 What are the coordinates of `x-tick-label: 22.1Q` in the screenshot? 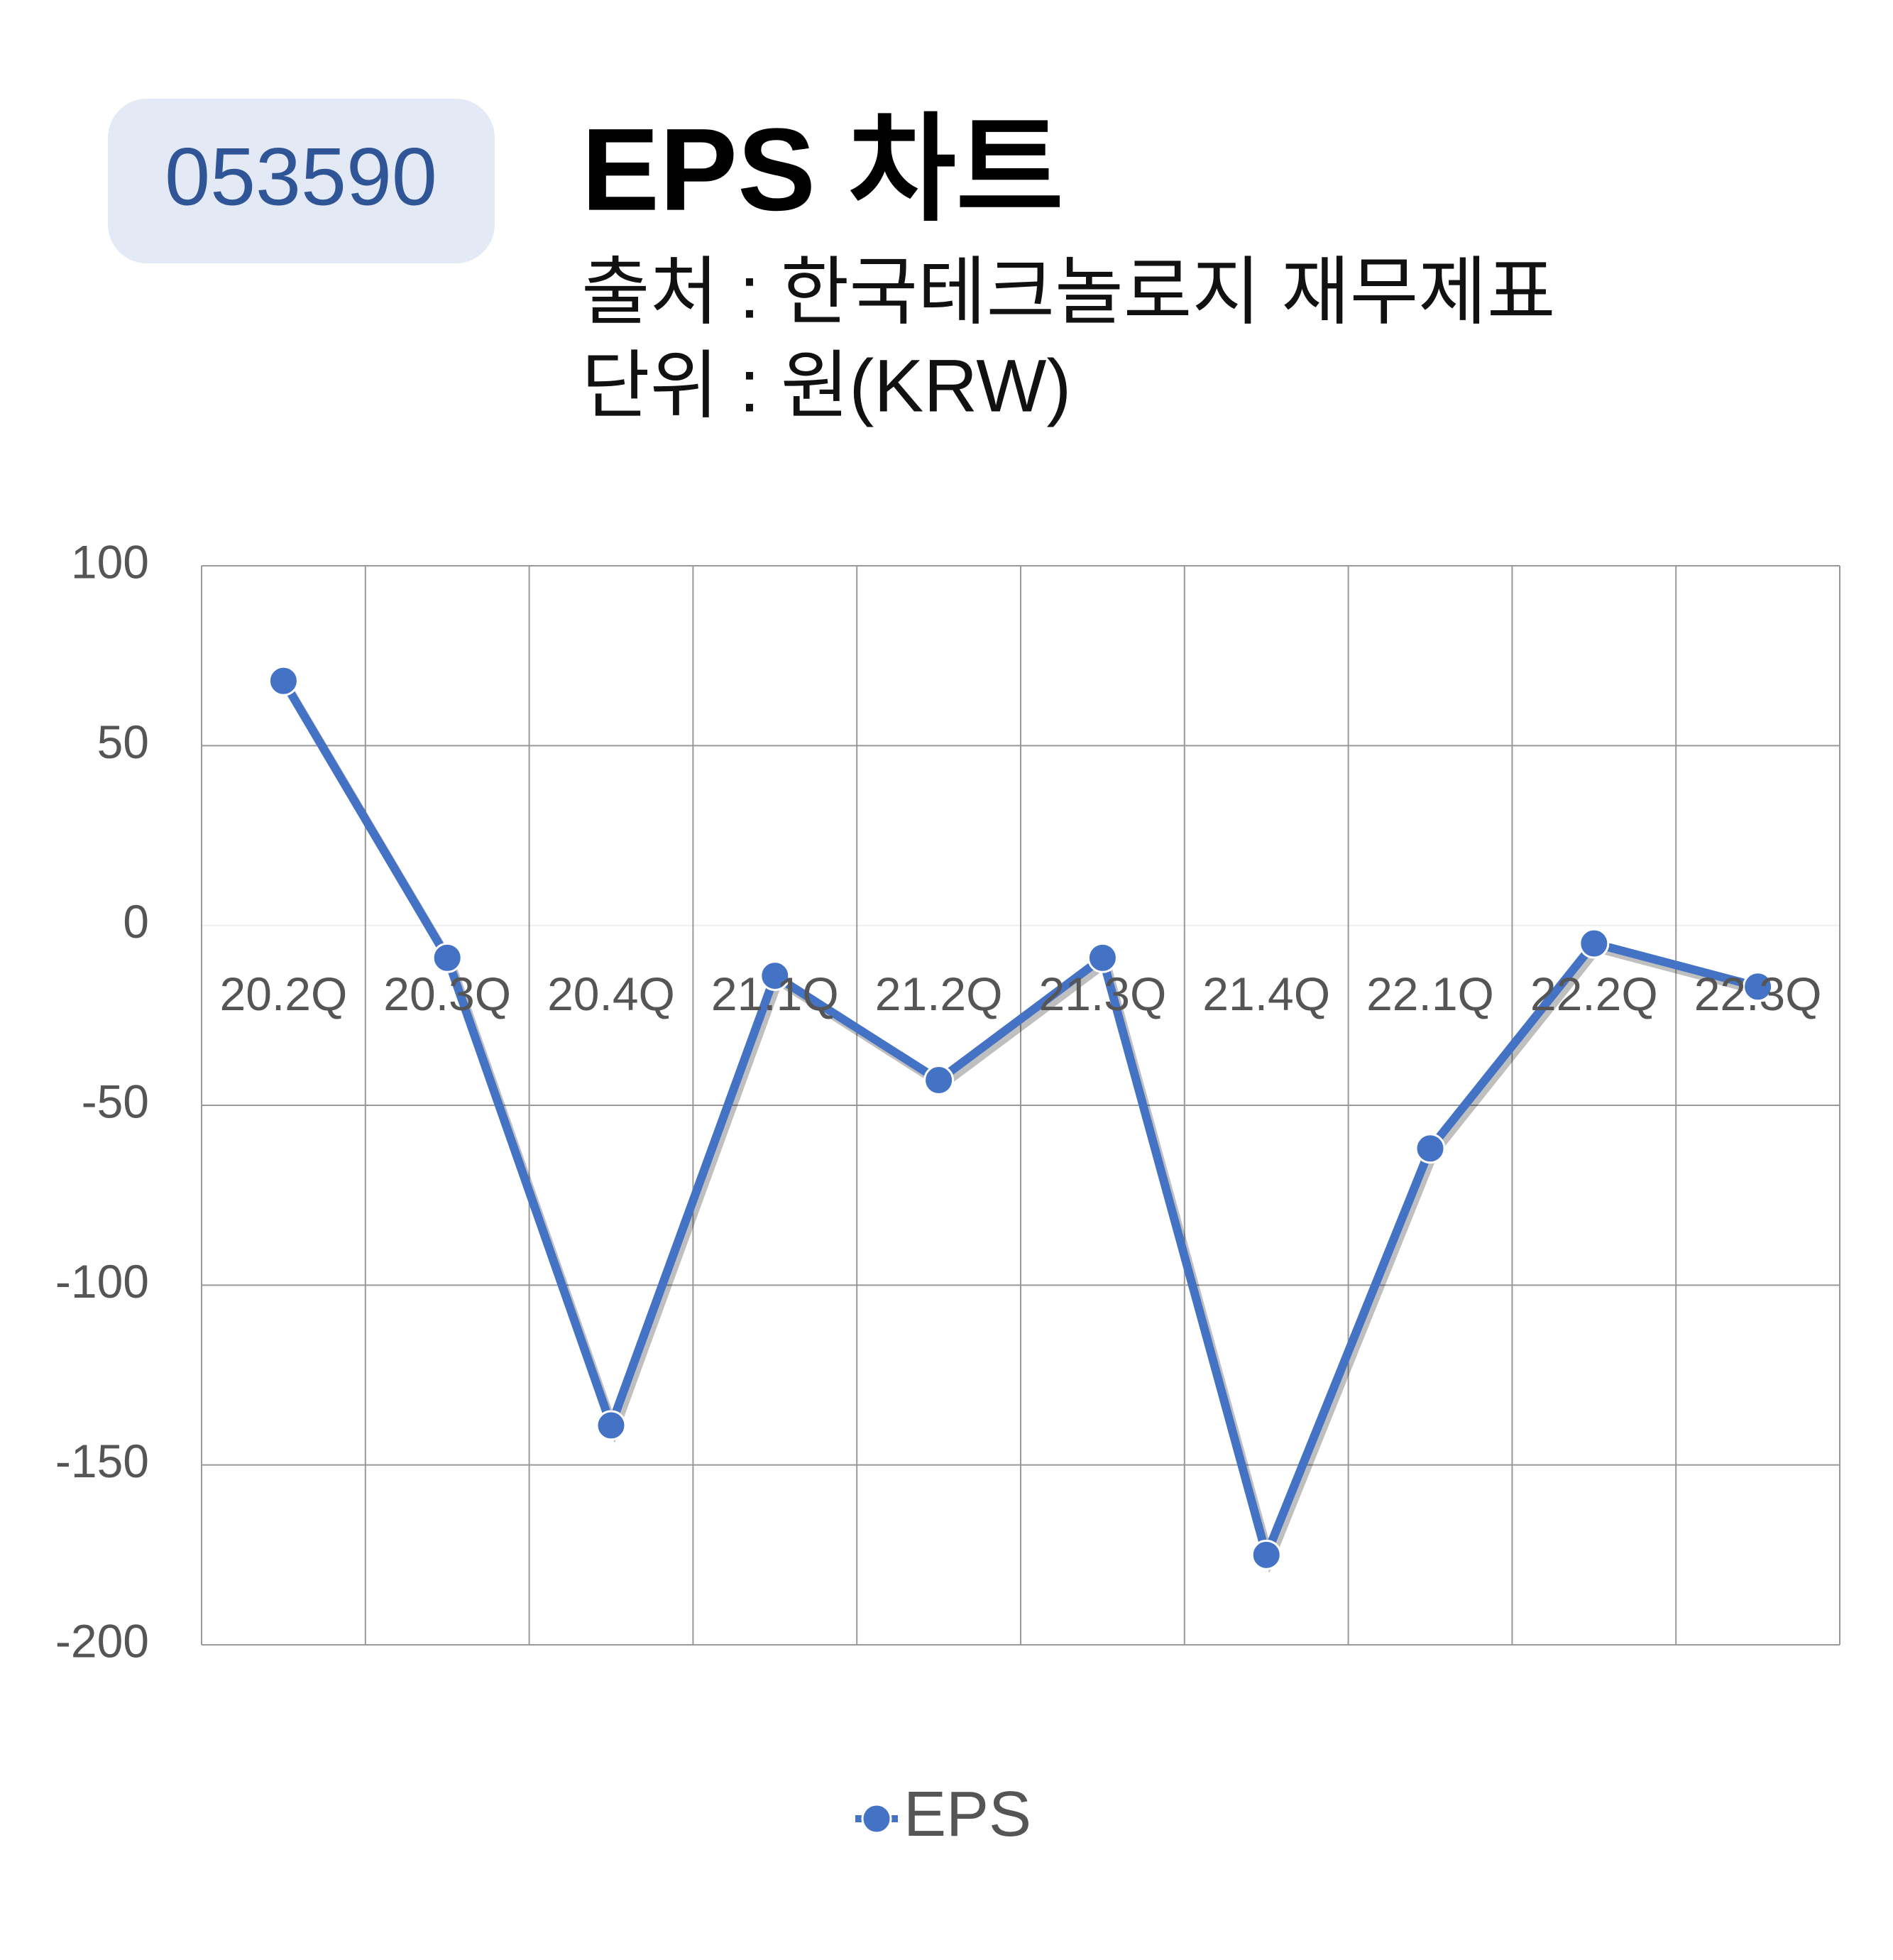 It's located at (1430, 994).